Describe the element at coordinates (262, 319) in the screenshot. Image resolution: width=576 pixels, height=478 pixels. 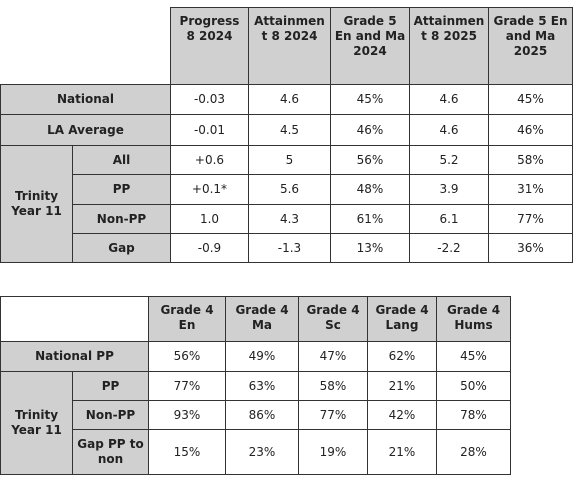
I see `column-header: Grade 4 Ma` at that location.